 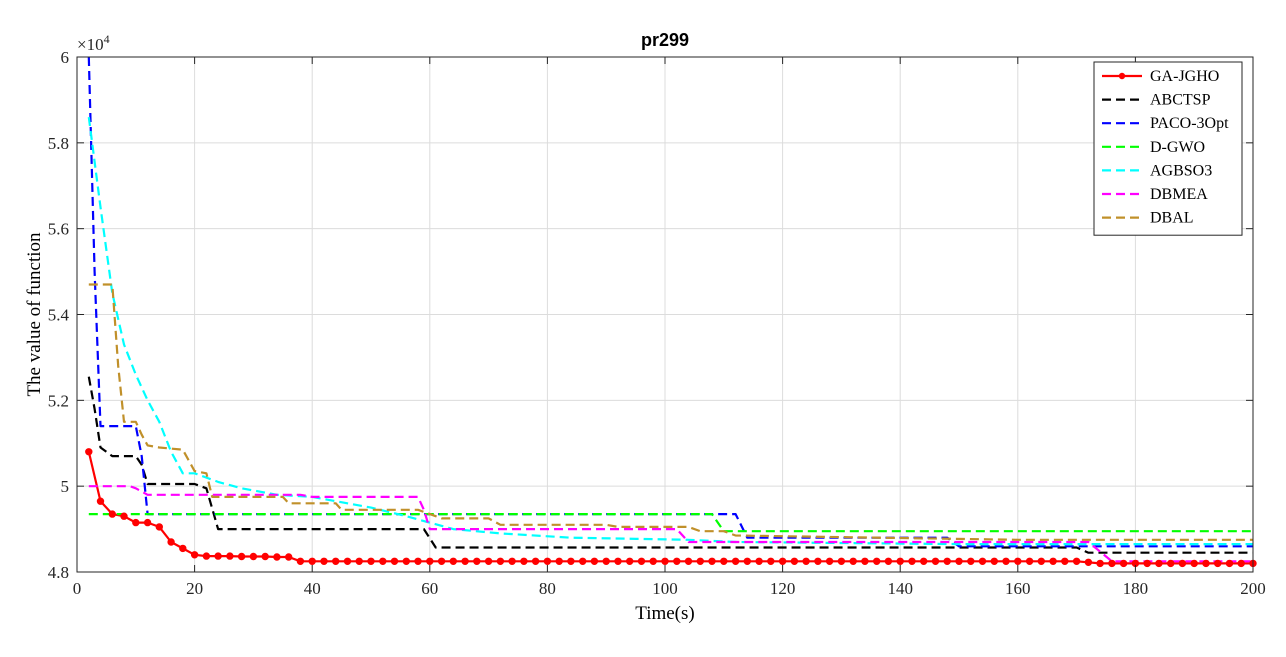 What do you see at coordinates (900, 588) in the screenshot?
I see `x-tick-label: 140` at bounding box center [900, 588].